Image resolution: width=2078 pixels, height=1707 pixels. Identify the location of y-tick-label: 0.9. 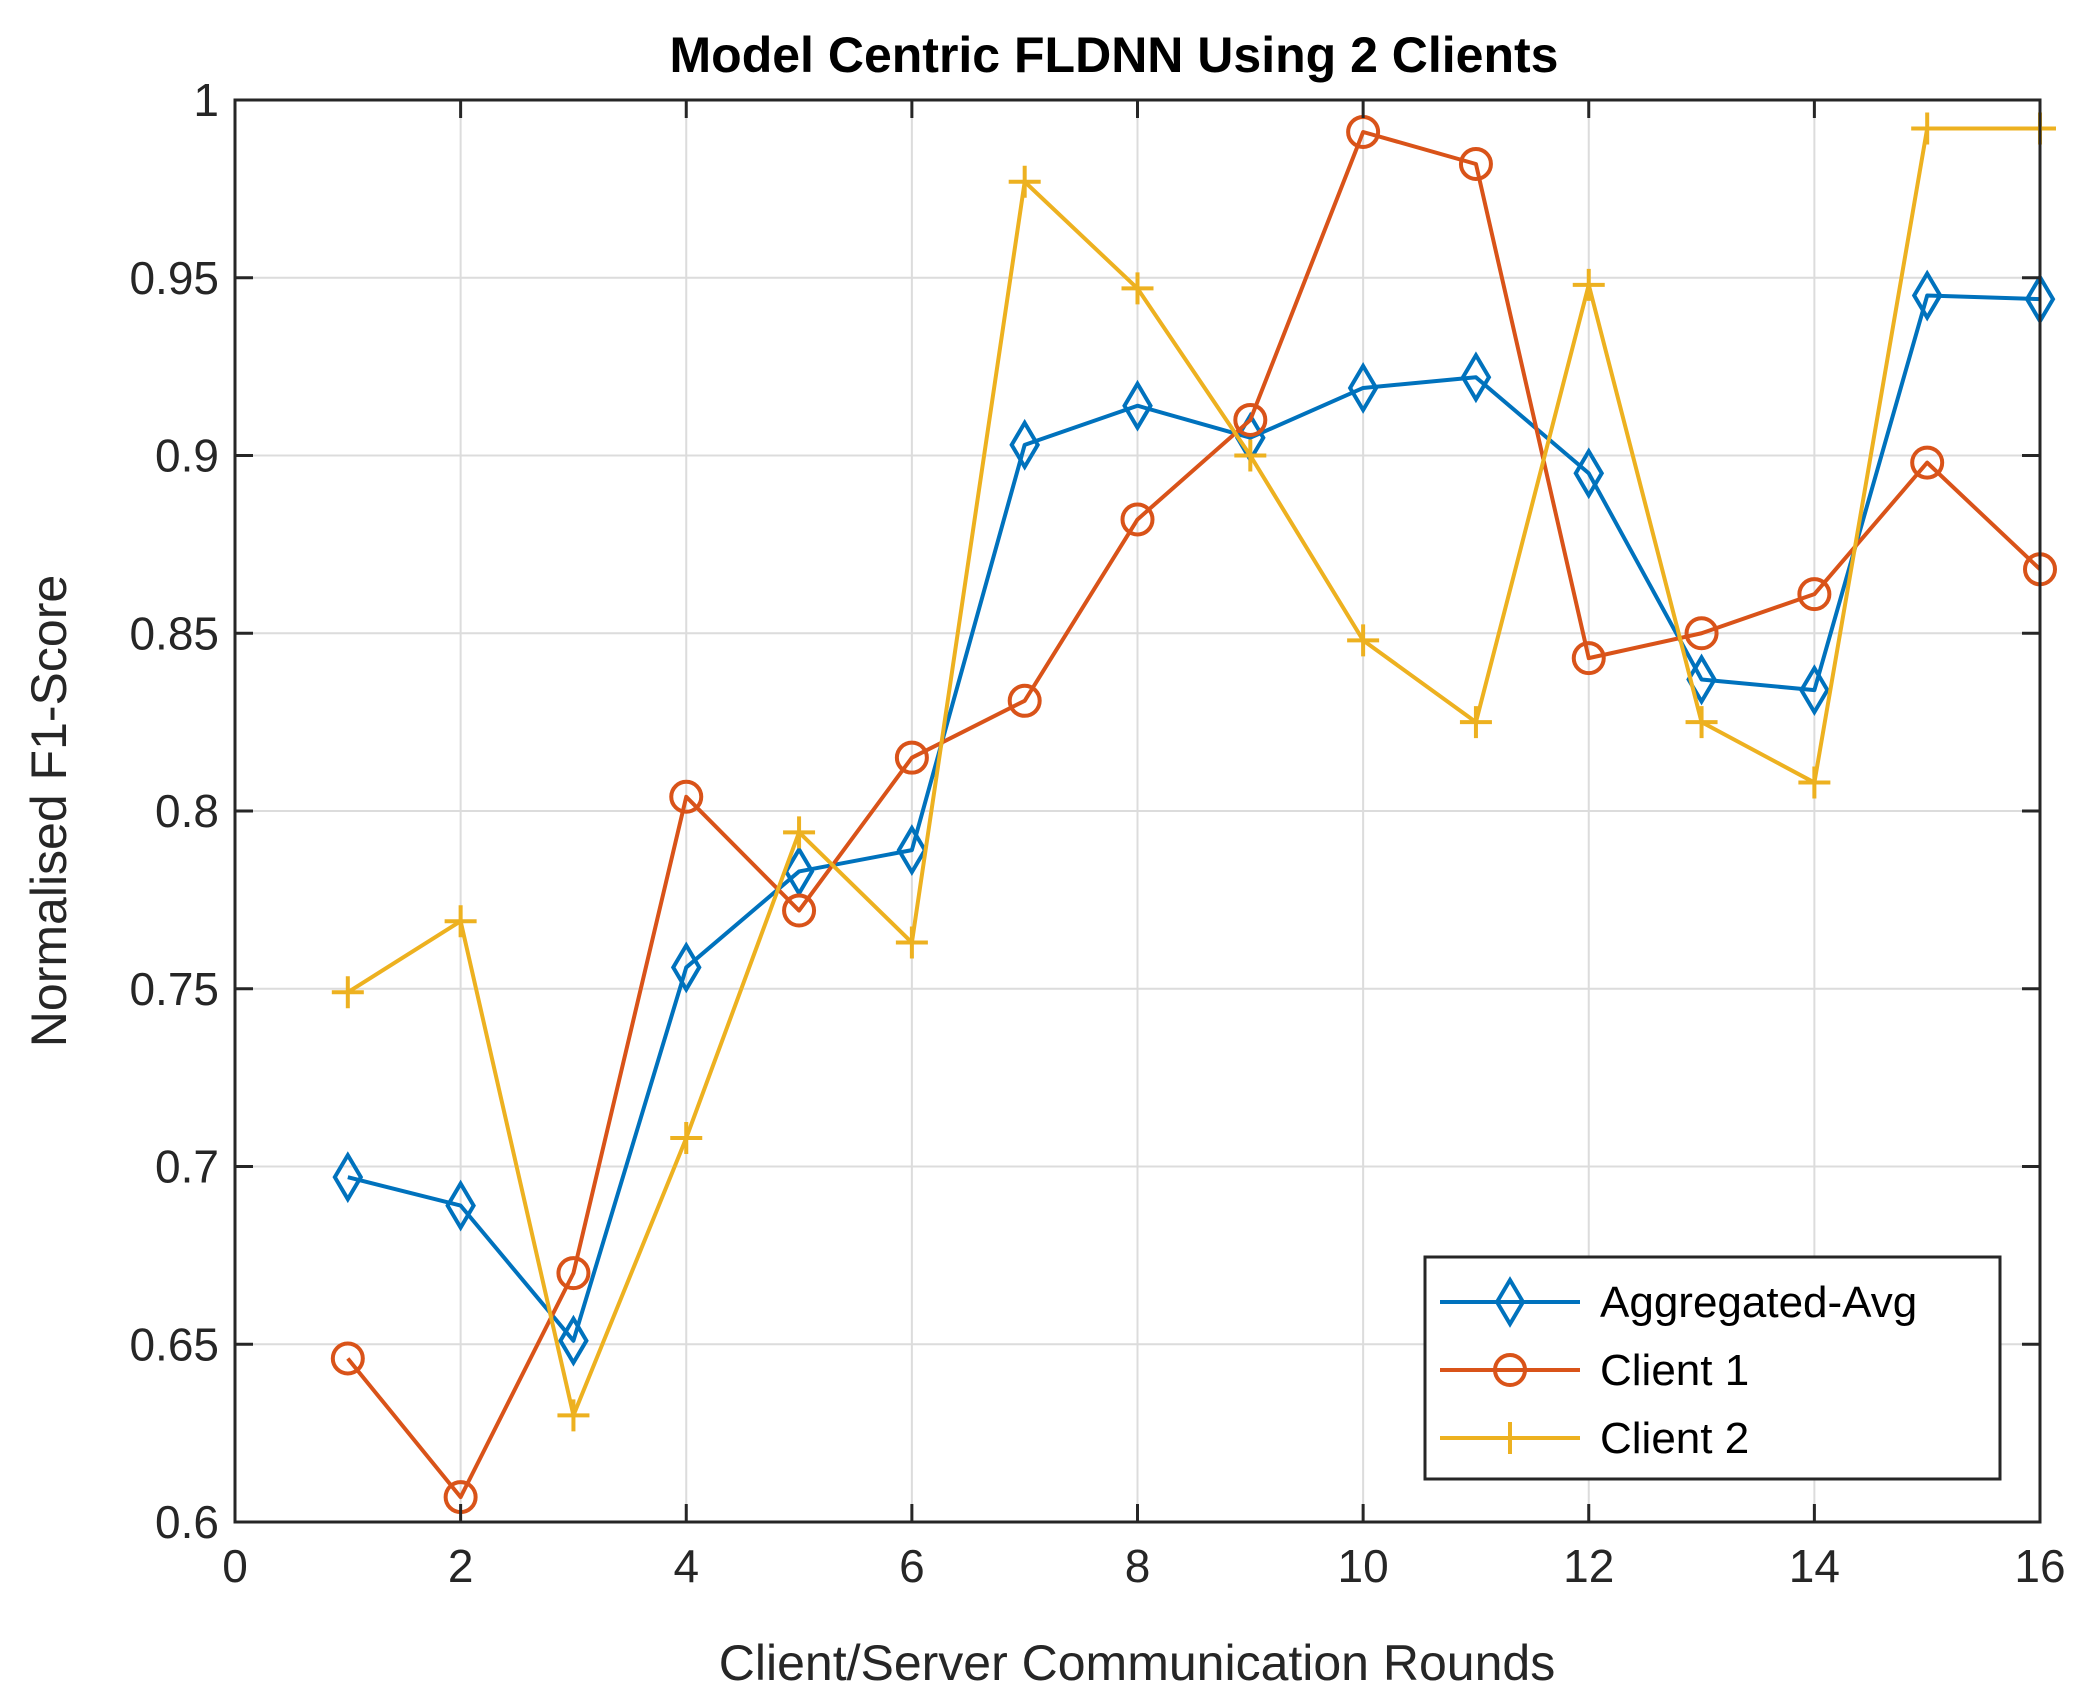
(187, 456).